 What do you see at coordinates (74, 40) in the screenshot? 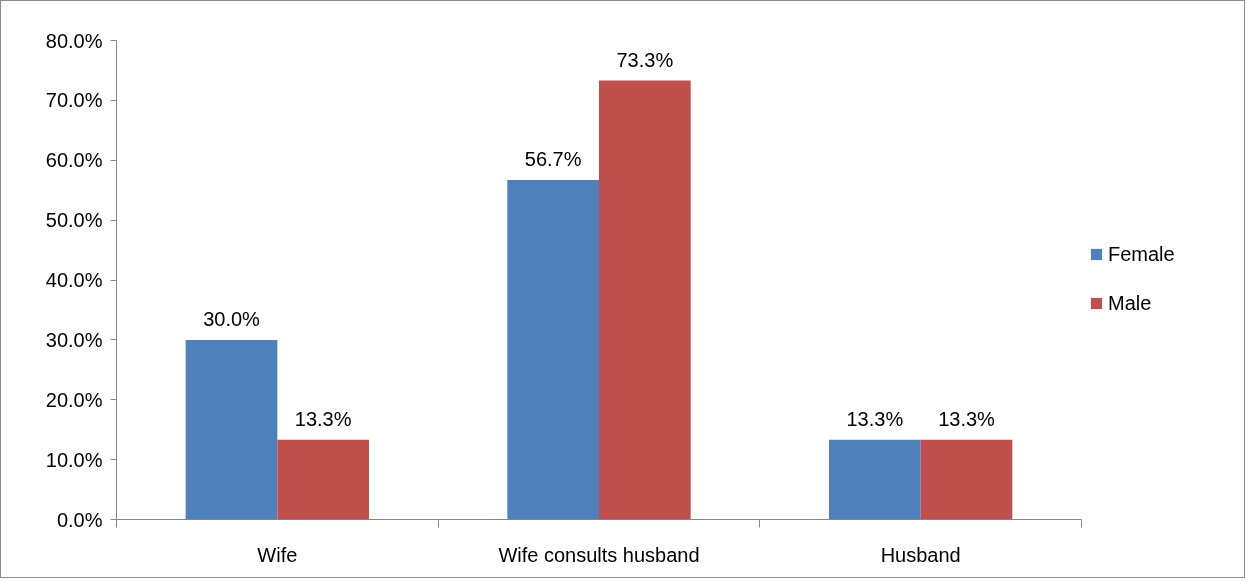
I see `y-tick-label: 80.0%` at bounding box center [74, 40].